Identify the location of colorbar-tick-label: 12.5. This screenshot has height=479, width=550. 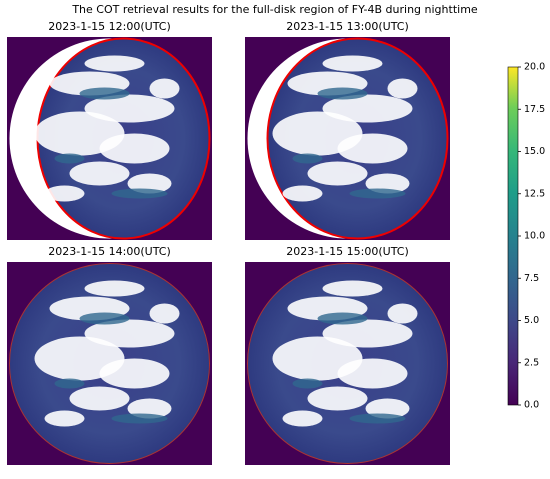
(534, 193).